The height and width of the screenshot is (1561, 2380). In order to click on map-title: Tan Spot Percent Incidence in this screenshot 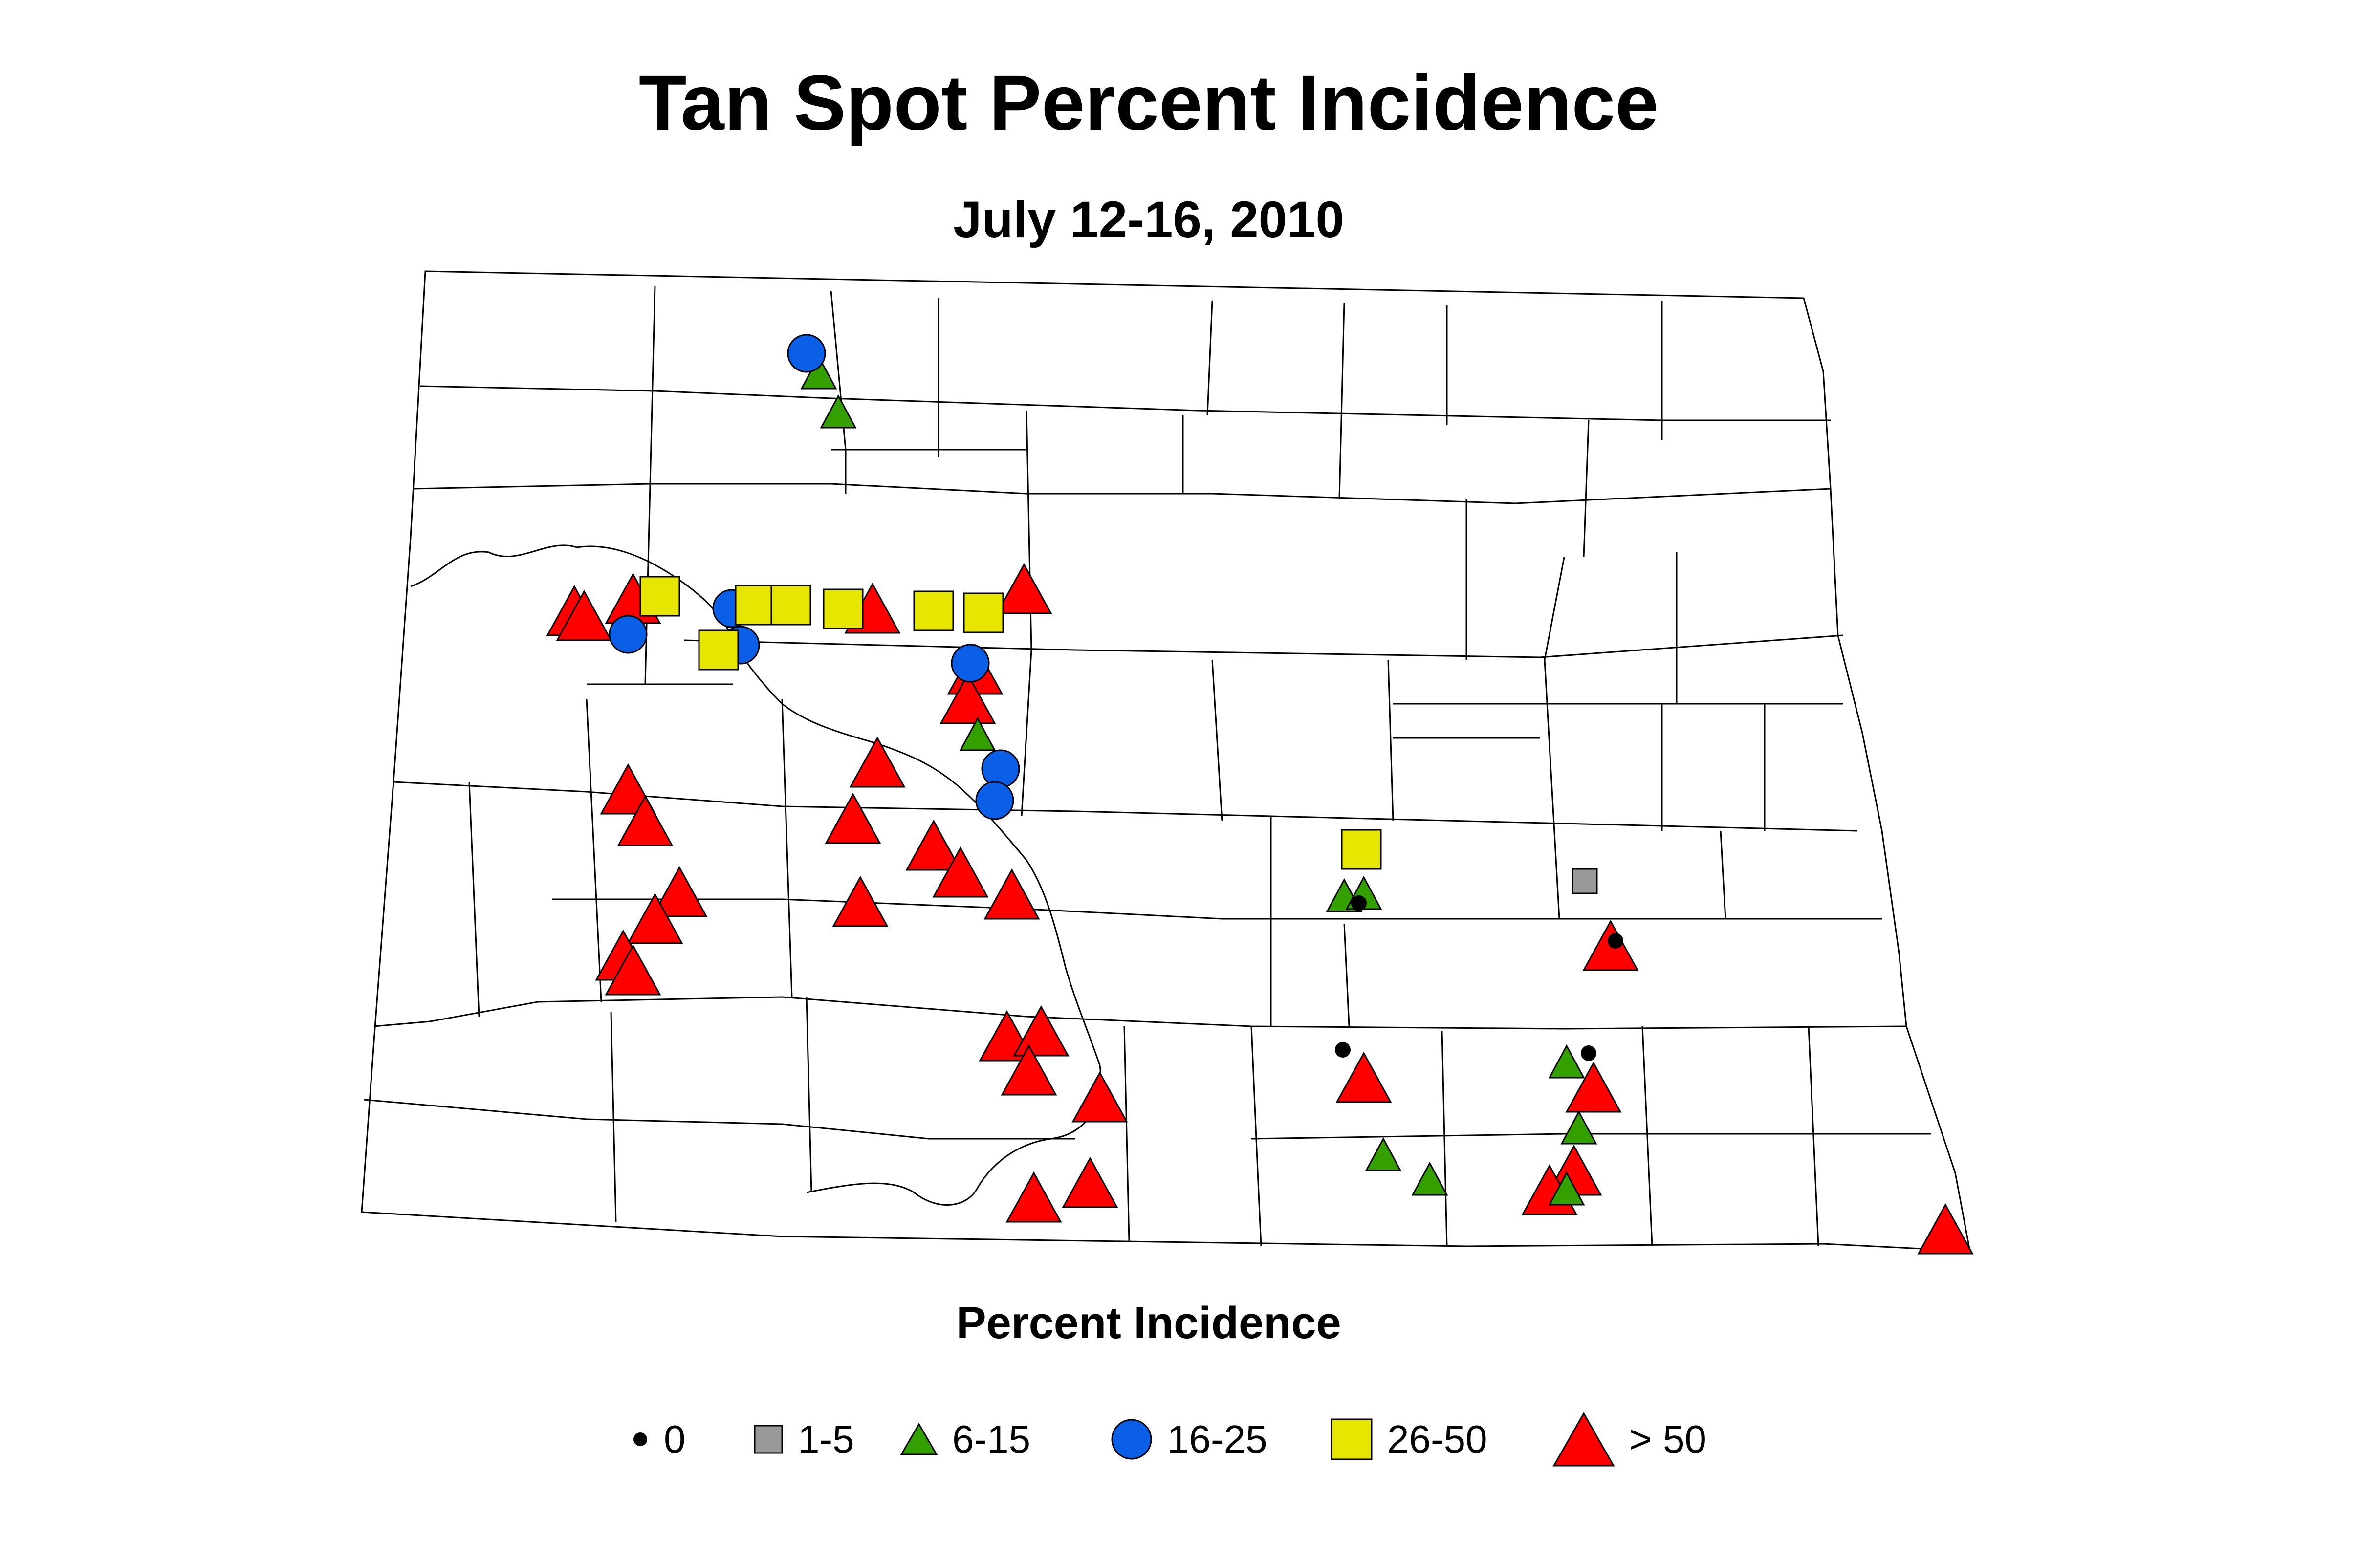, I will do `click(1148, 103)`.